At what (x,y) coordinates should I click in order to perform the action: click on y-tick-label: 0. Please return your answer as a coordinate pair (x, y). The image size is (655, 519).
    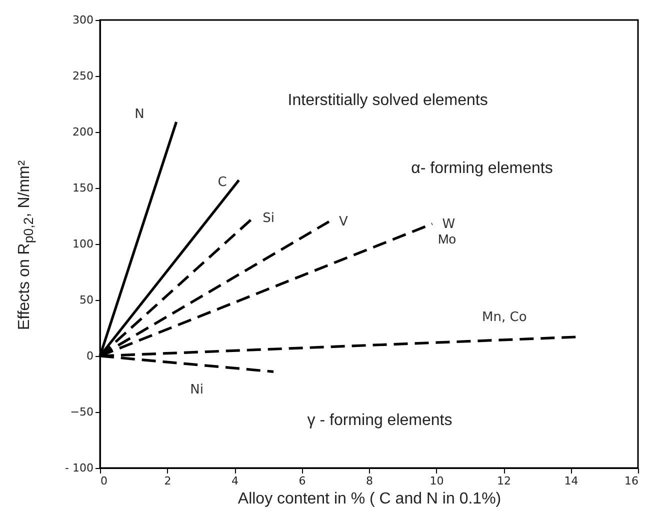
    Looking at the image, I should click on (90, 356).